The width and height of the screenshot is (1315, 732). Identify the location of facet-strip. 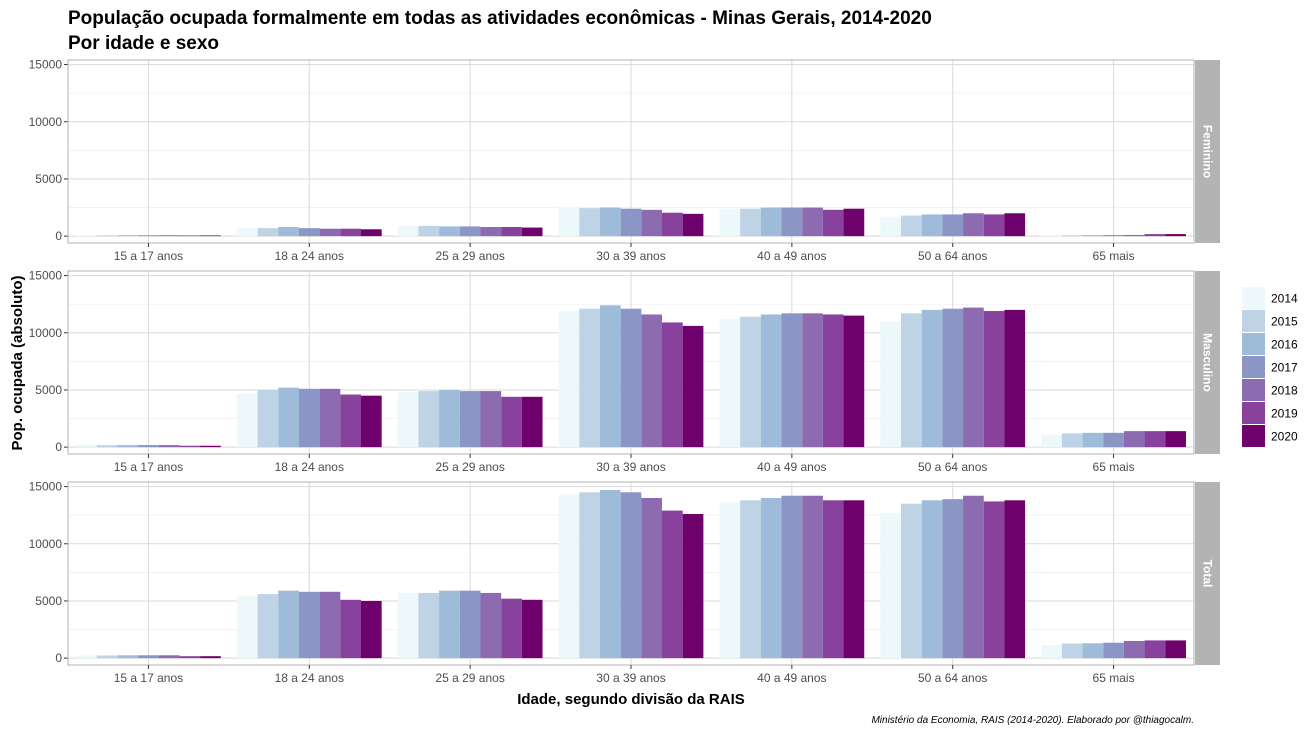
(1207, 573).